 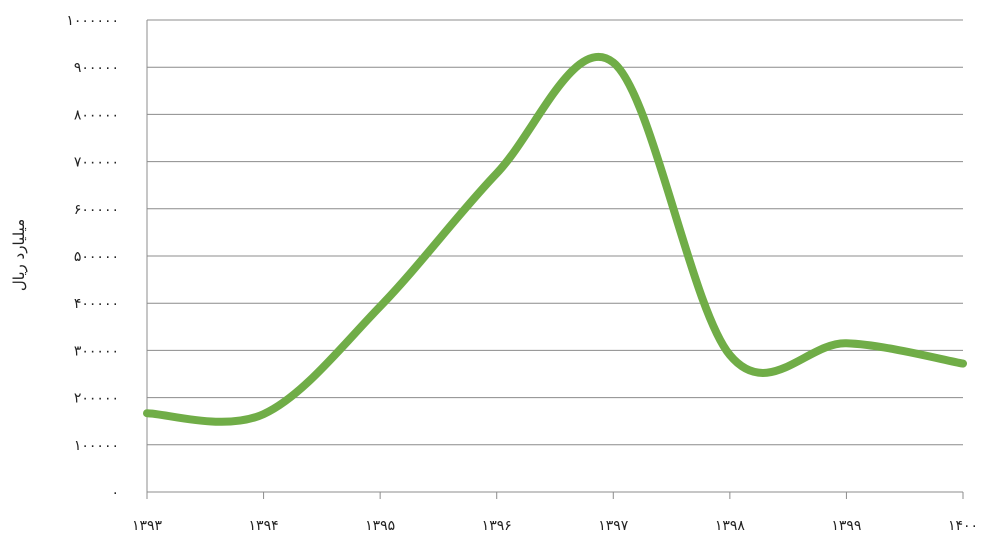 What do you see at coordinates (96, 163) in the screenshot?
I see `y-tick-label: ۷۰۰۰۰۰` at bounding box center [96, 163].